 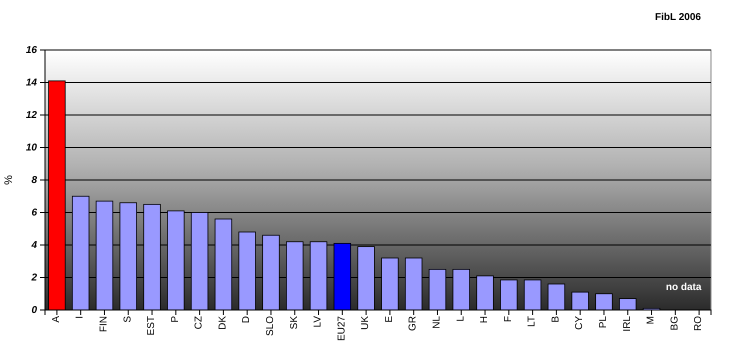 I want to click on x-tick-label: M, so click(x=651, y=320).